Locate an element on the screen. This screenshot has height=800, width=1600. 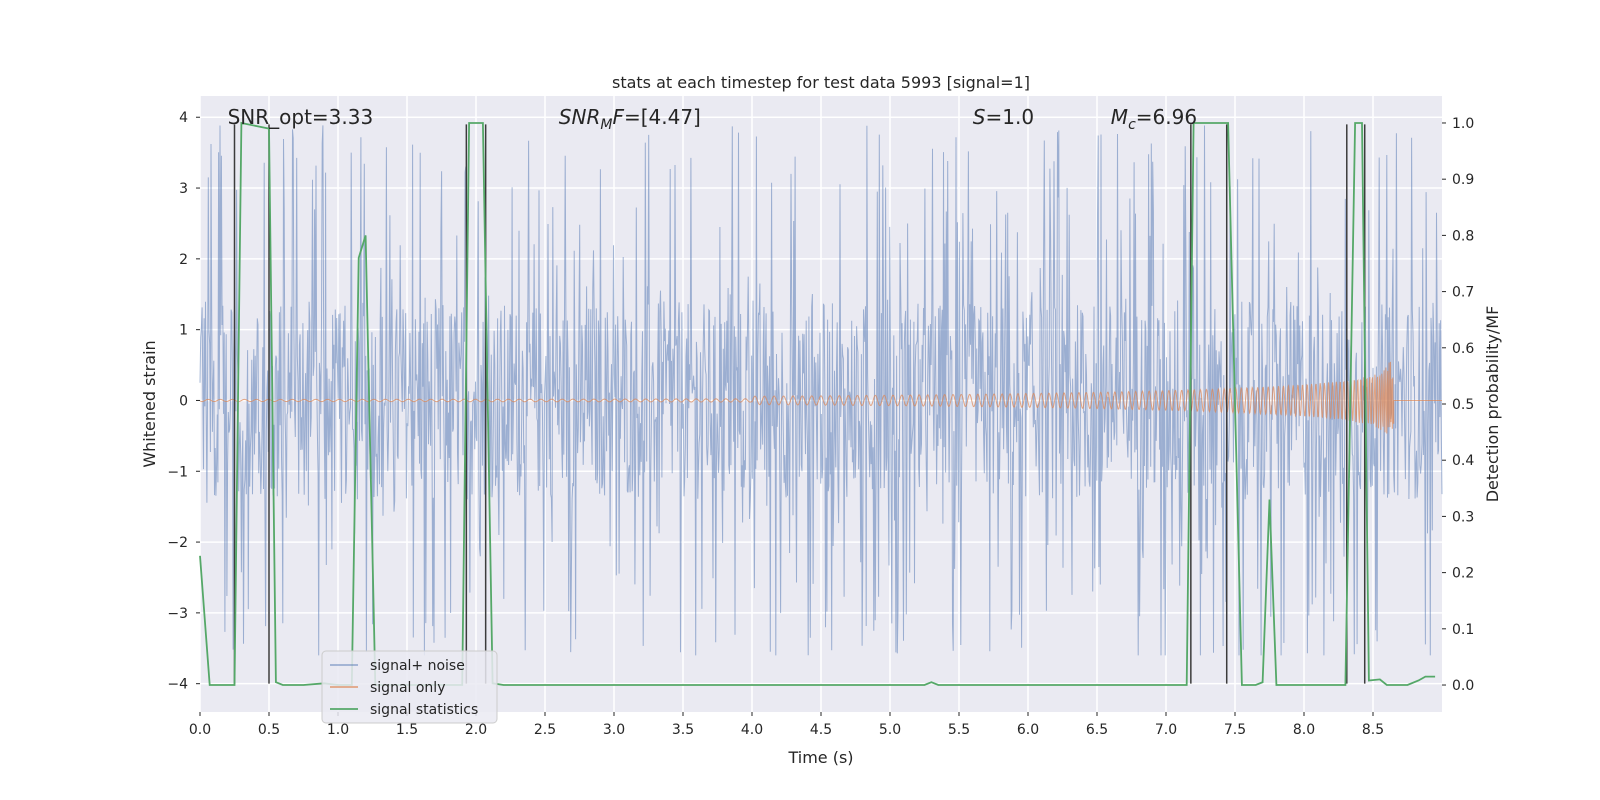
x-tick-label: 1.5 is located at coordinates (407, 730).